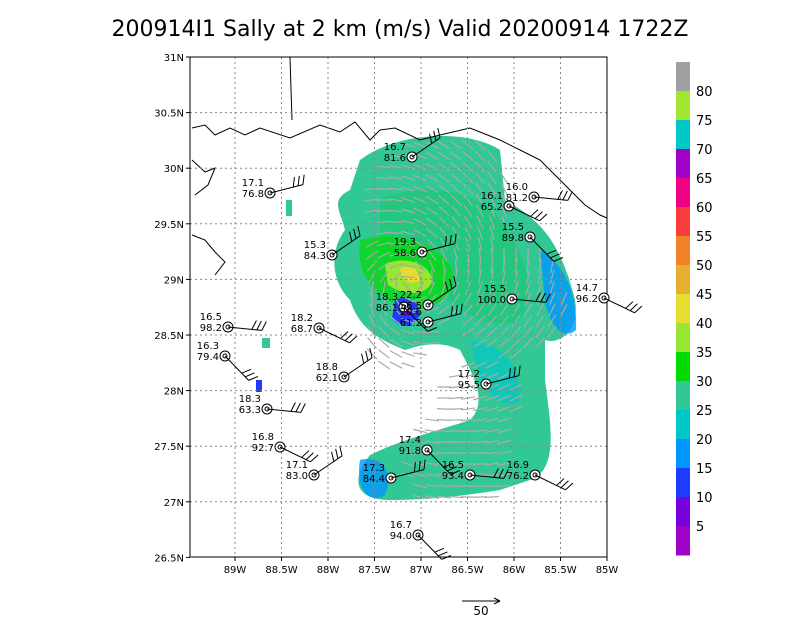 The width and height of the screenshot is (800, 622). I want to click on station-value: 61.2, so click(411, 323).